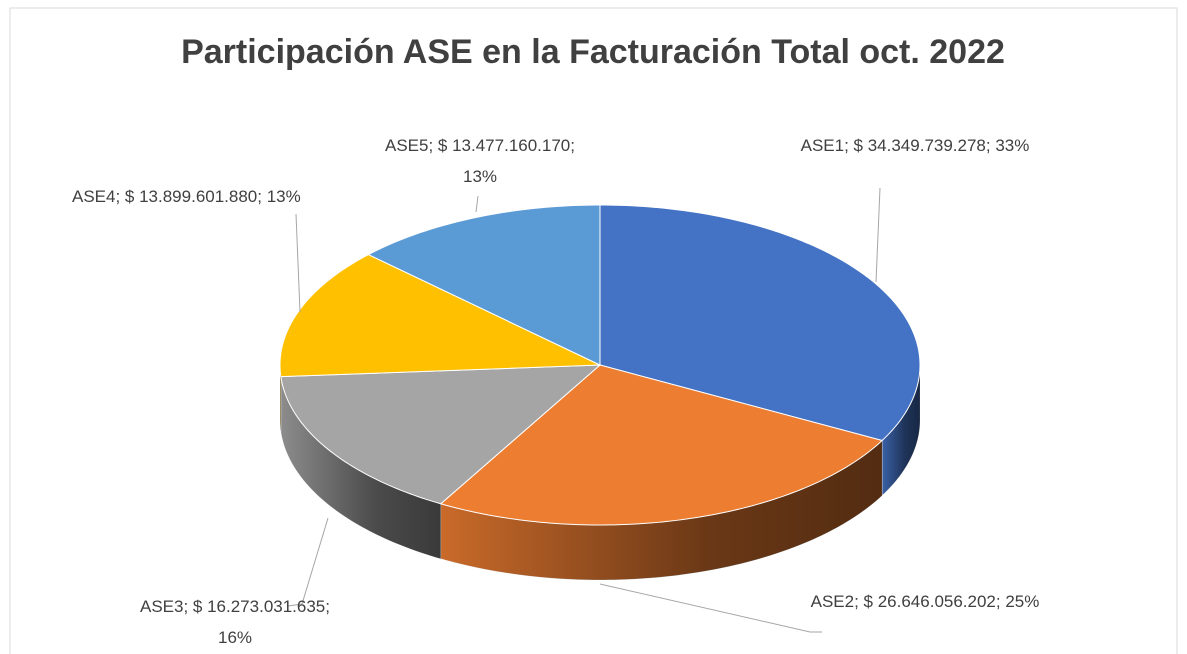 The height and width of the screenshot is (654, 1187). Describe the element at coordinates (925, 601) in the screenshot. I see `data-label: ASE2; $ 26.646.056.202; 25%` at that location.